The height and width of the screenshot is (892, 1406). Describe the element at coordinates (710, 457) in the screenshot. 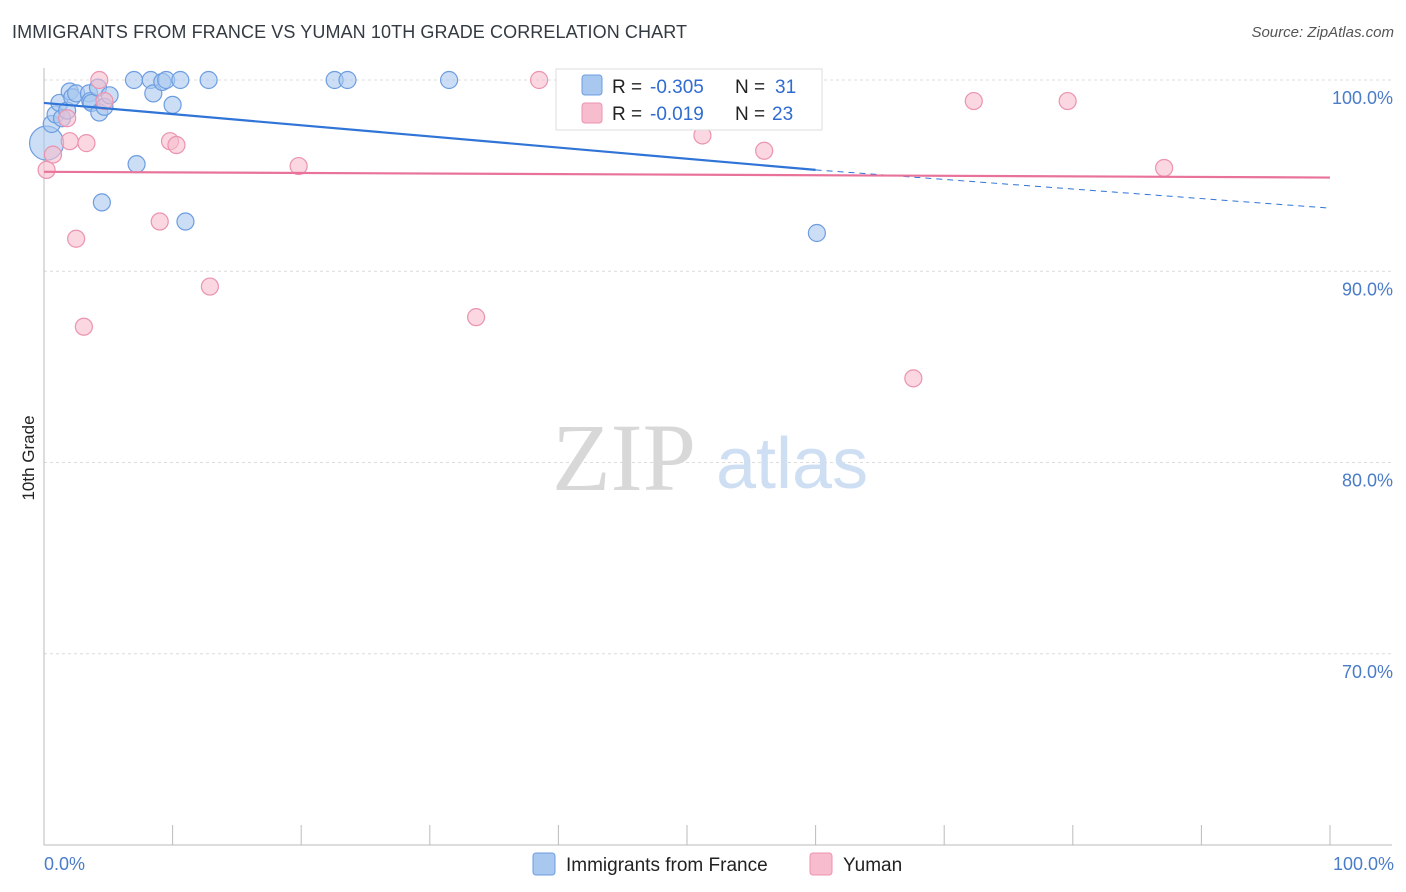

I see `watermark: ZIP atlas` at that location.